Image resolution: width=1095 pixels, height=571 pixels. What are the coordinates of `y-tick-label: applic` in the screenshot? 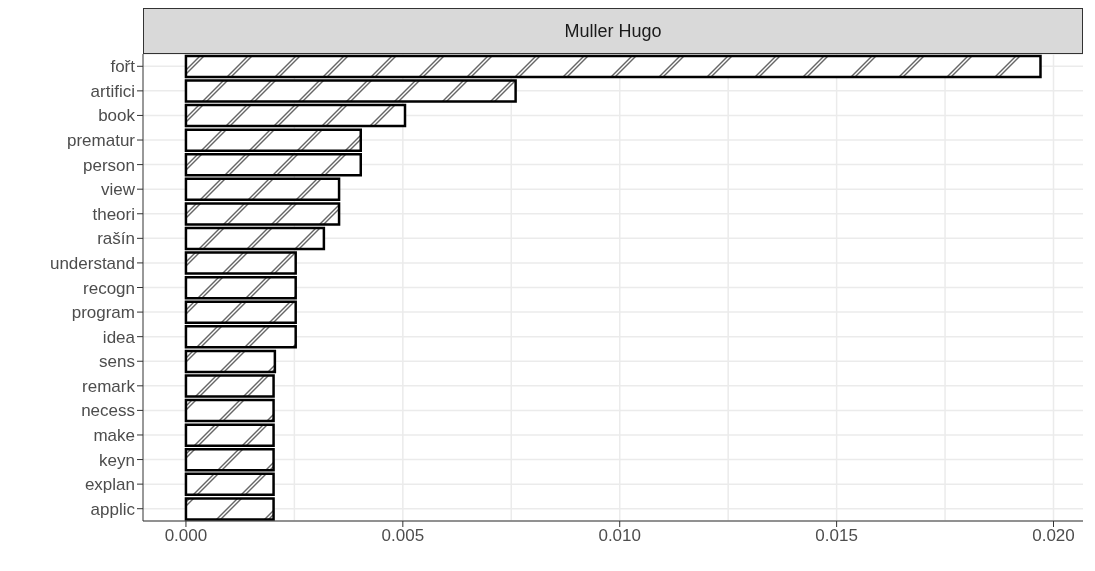 It's located at (113, 509).